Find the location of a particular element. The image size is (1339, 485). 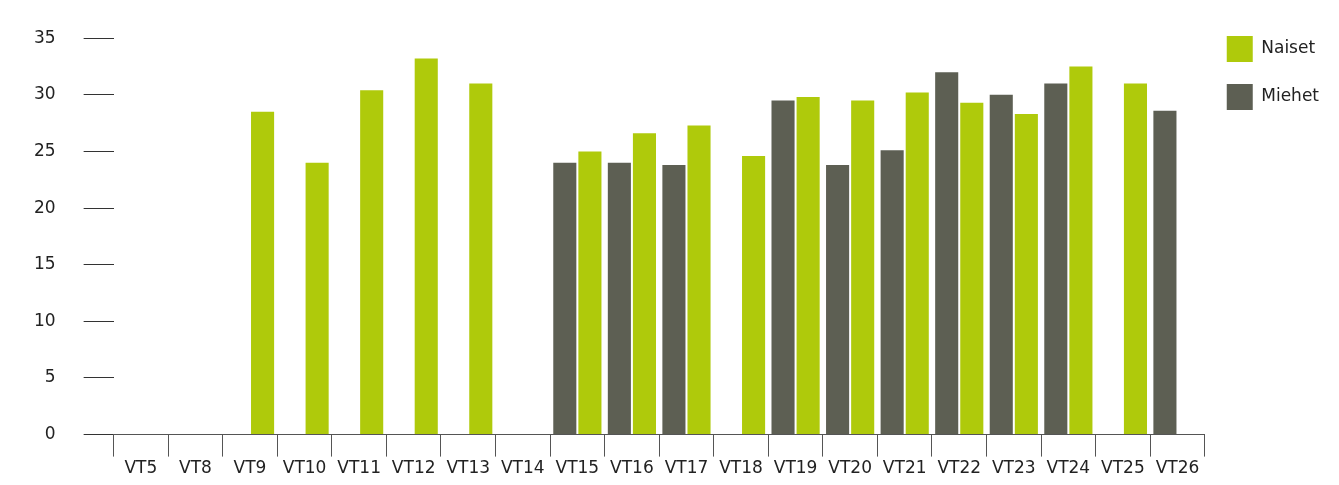

x-tick-label: VT5 is located at coordinates (141, 467).